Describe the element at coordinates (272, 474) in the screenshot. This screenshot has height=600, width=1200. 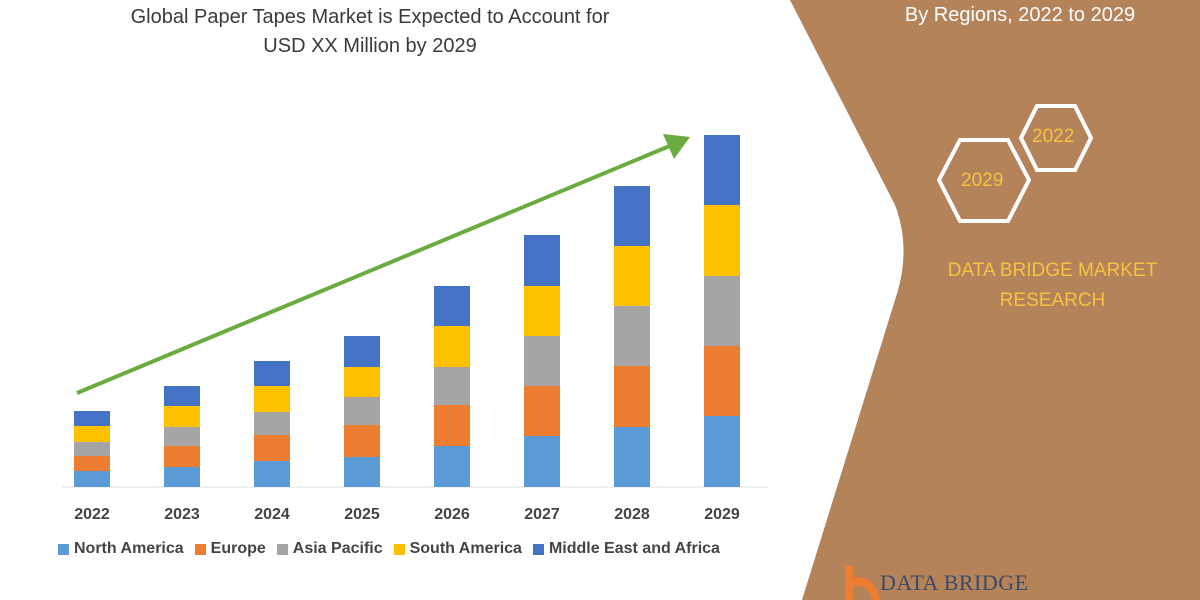
I see `bar-segment-north-america-2024` at that location.